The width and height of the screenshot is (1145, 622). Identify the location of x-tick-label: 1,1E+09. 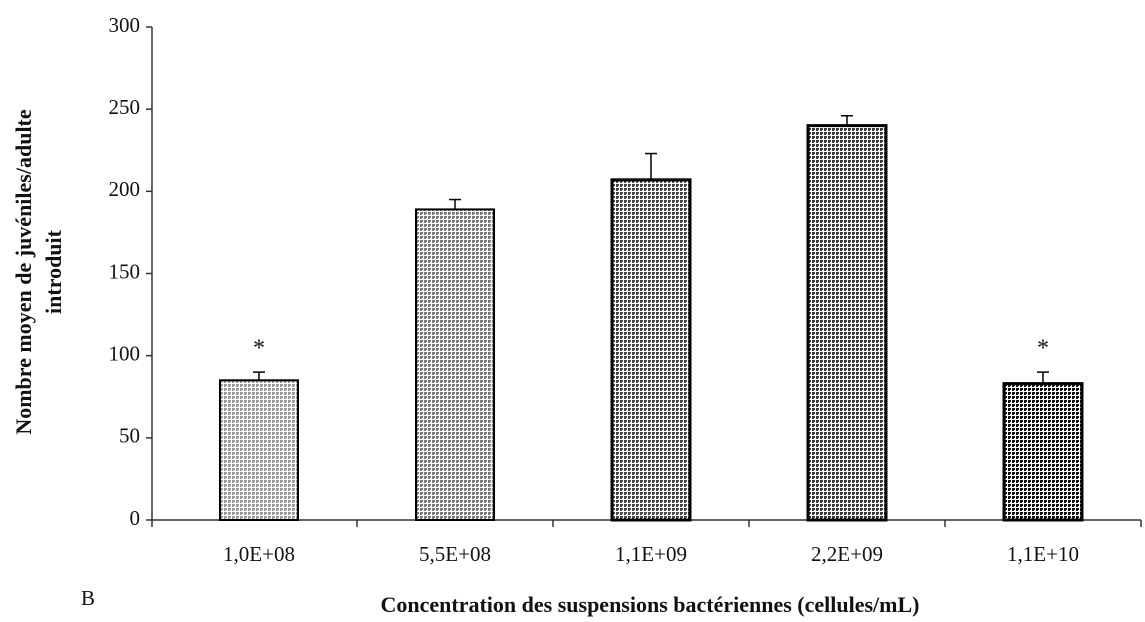
(651, 554).